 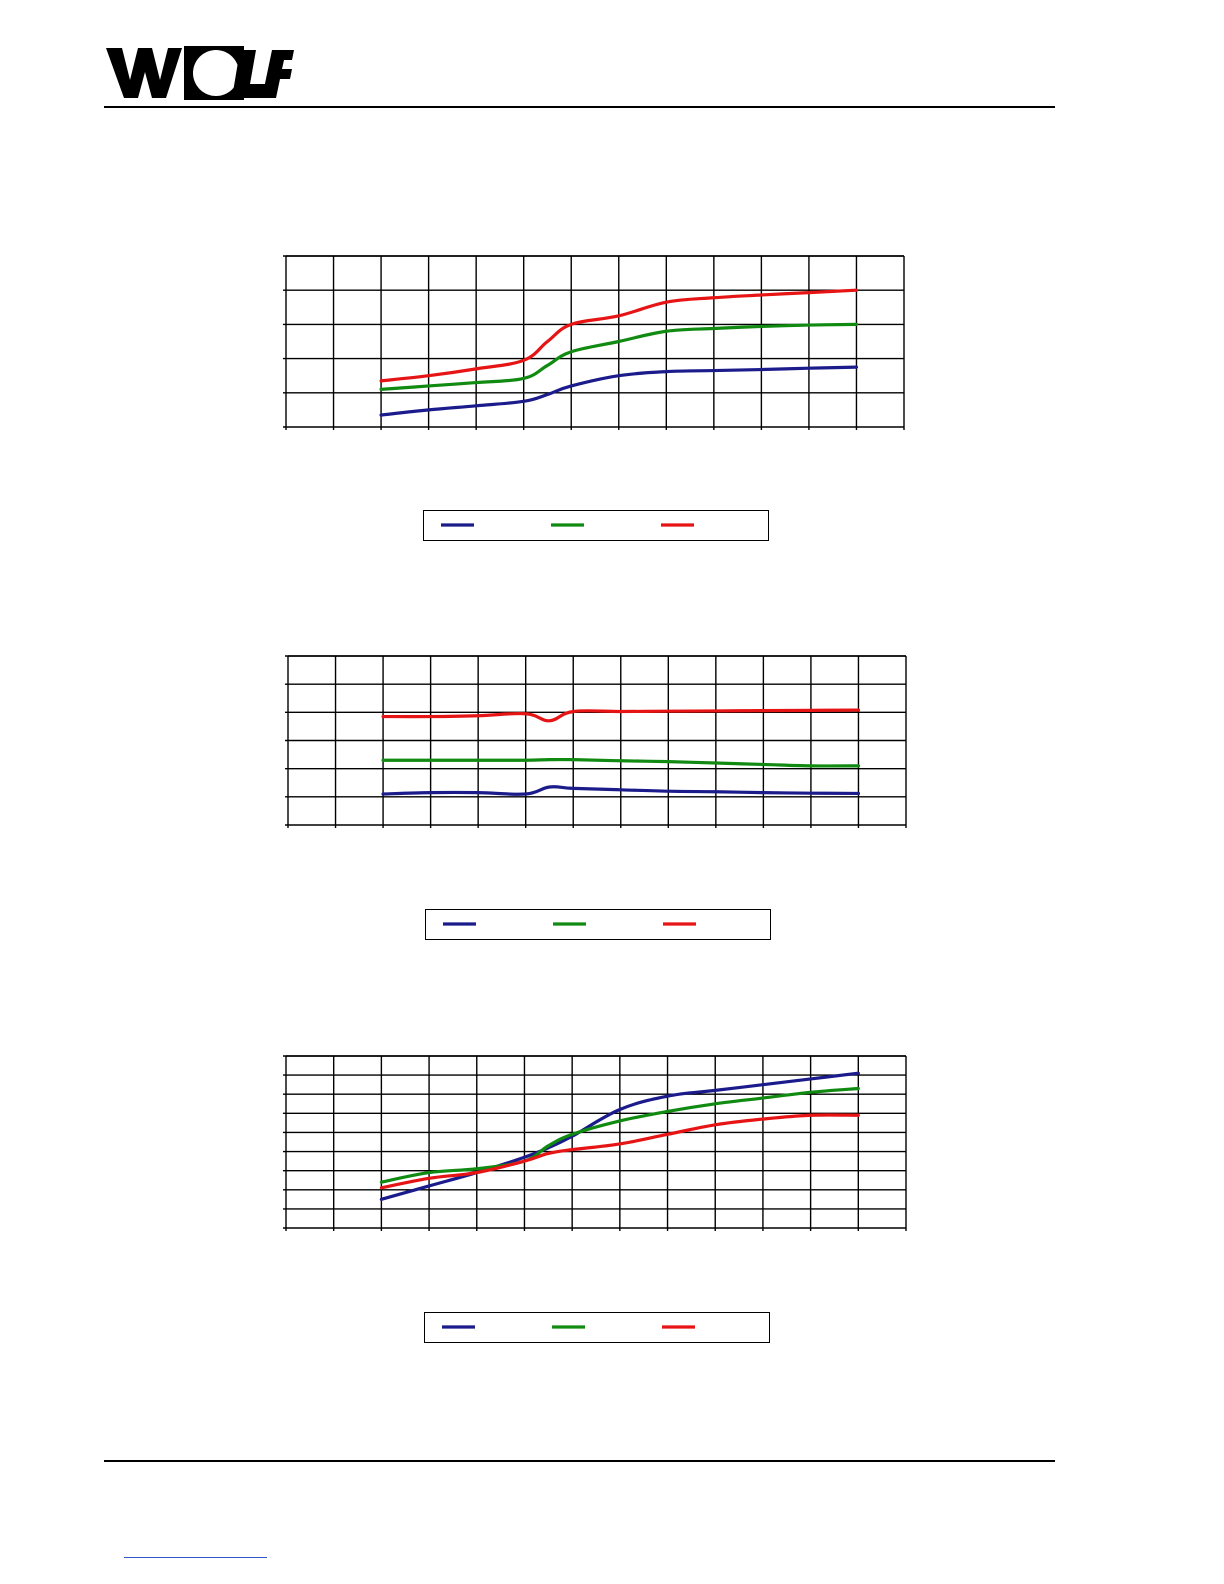 I want to click on footer-link, so click(x=195, y=1557).